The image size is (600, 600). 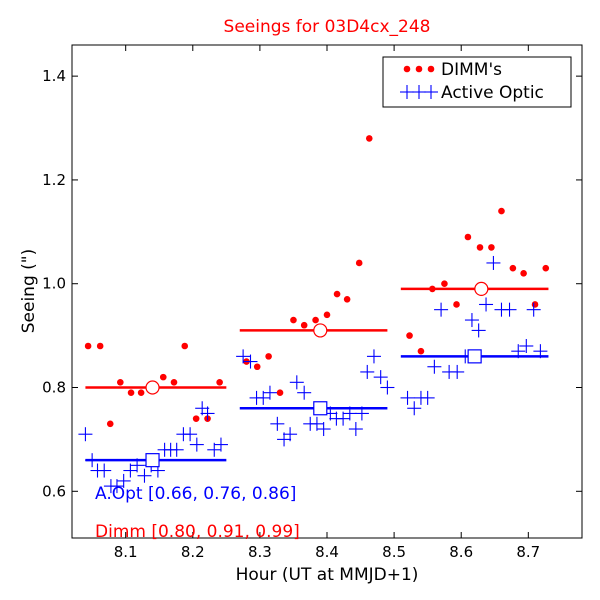 I want to click on dimm-annotation: Dimm [0.80, 0.91, 0.99], so click(x=197, y=532).